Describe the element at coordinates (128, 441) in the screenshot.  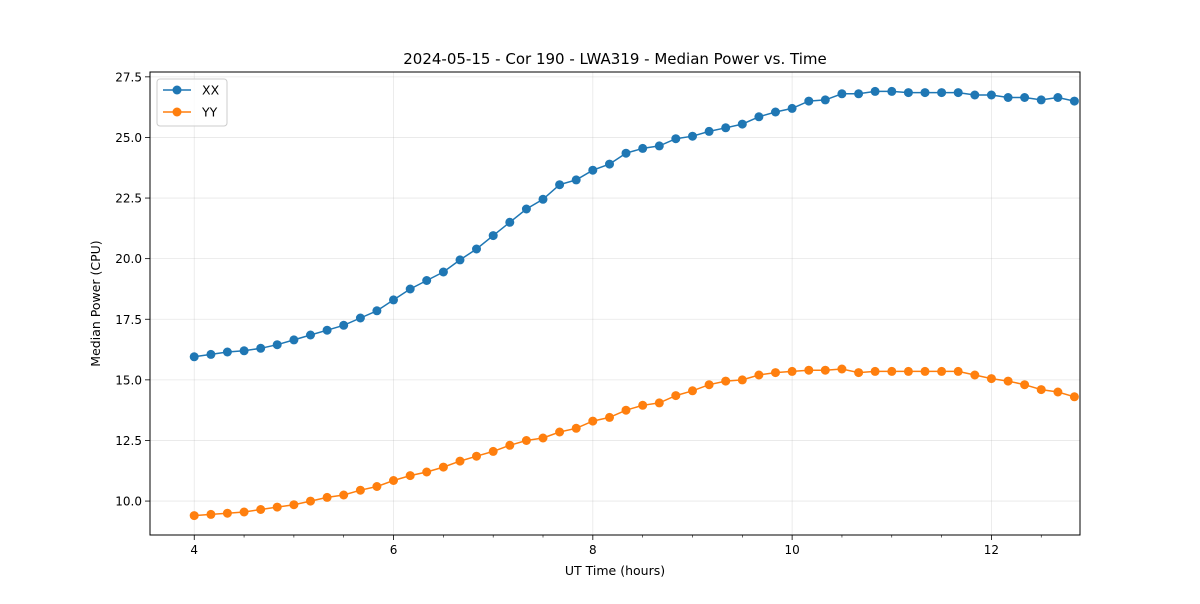
I see `y-tick-label: 12.5` at that location.